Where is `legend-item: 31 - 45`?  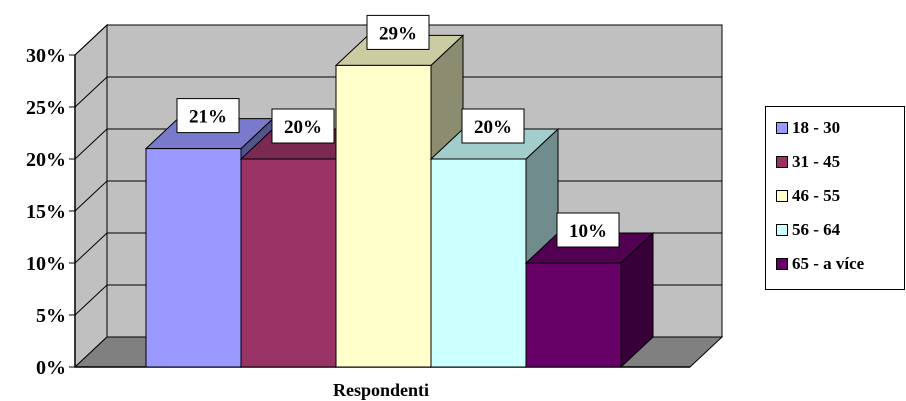
legend-item: 31 - 45 is located at coordinates (808, 162).